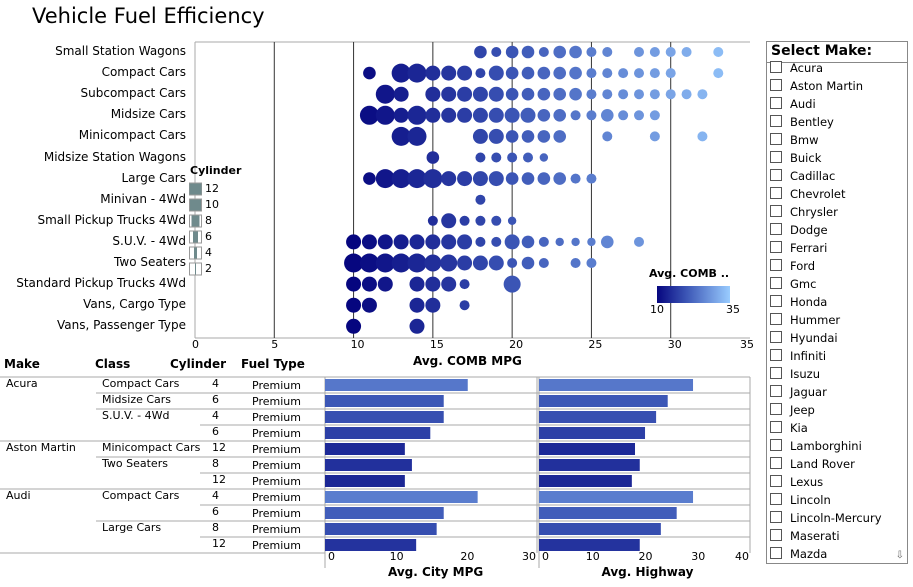 The image size is (913, 587). Describe the element at coordinates (816, 86) in the screenshot. I see `make-option: Aston Martin` at that location.